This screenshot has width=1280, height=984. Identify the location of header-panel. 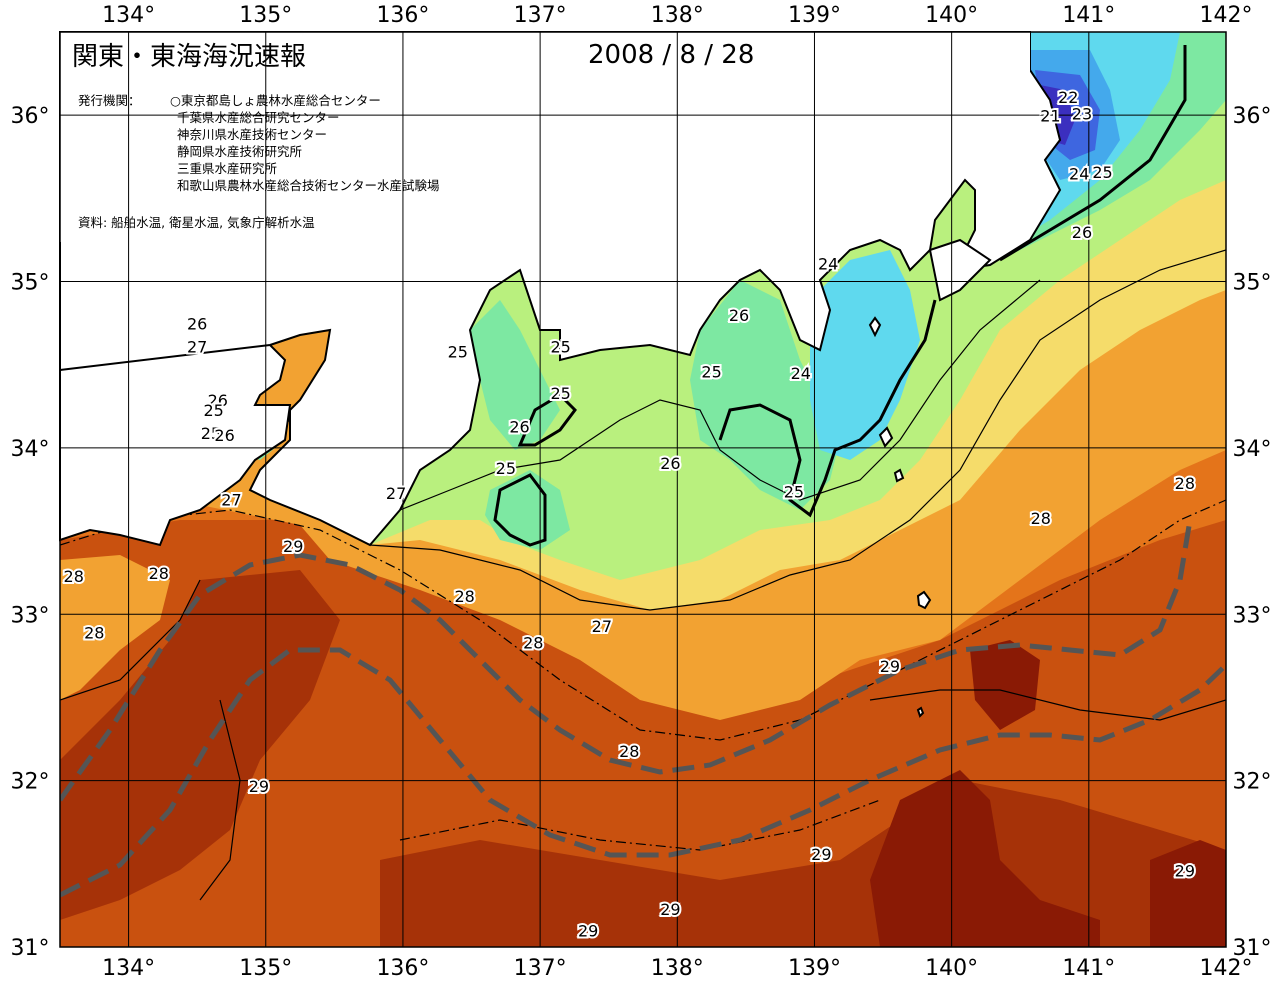
(295, 137).